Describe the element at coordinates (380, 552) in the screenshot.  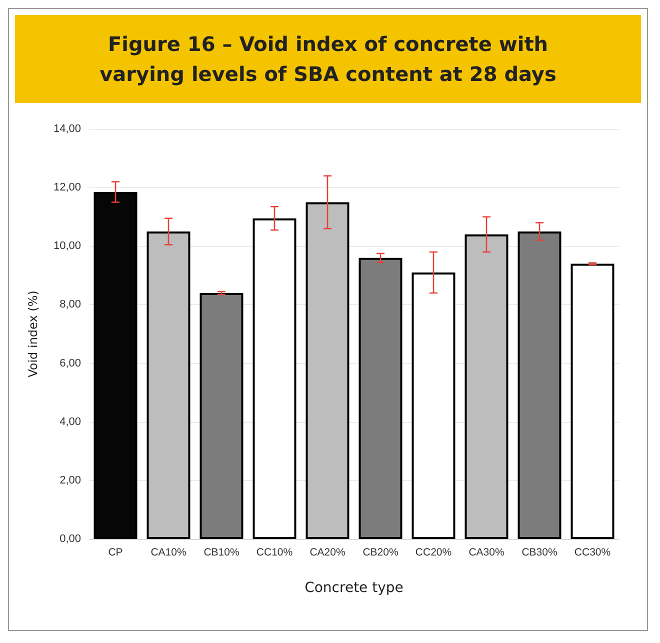
I see `x-tick-label: CB20%` at that location.